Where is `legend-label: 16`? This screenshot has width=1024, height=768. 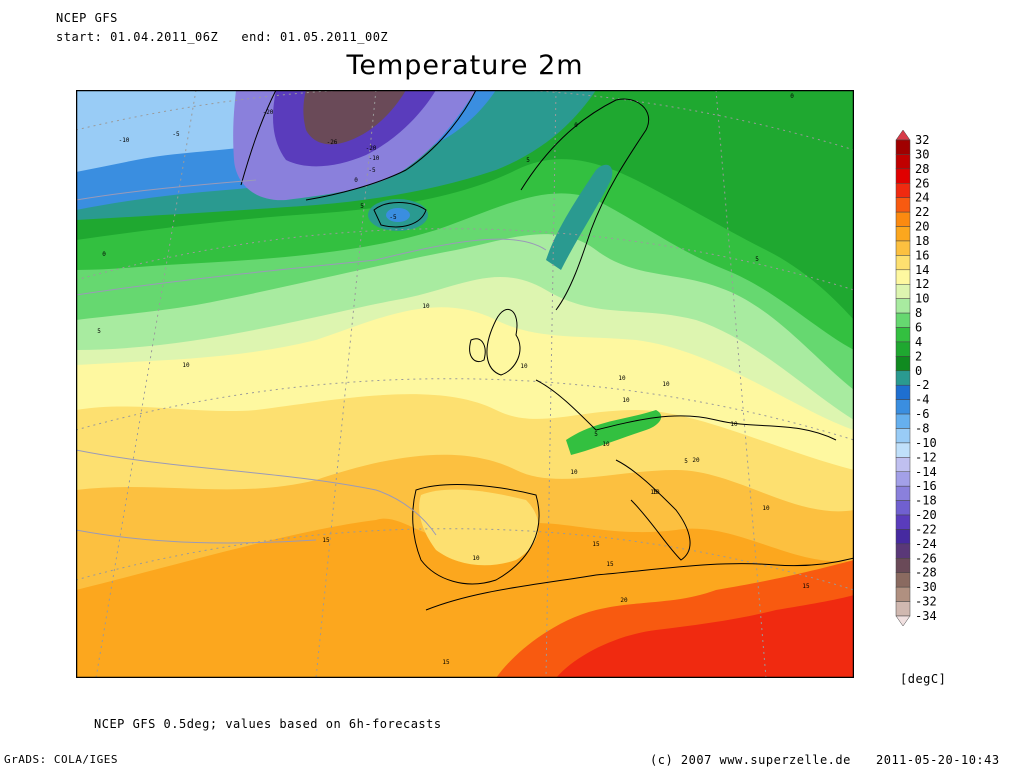 legend-label: 16 is located at coordinates (922, 255).